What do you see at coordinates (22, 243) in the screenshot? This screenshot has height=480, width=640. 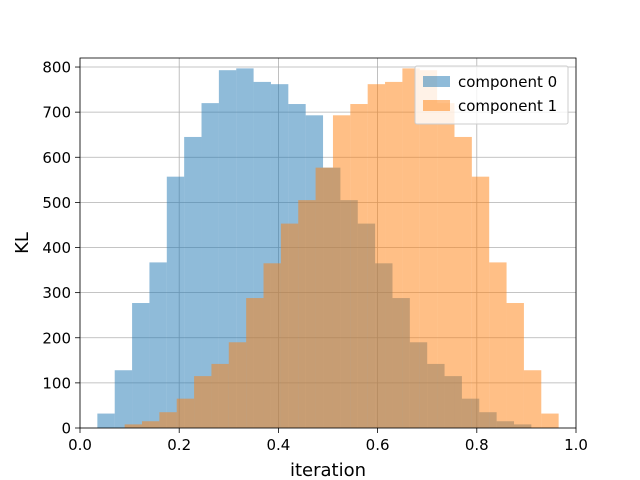 I see `y-axis-label: KL` at bounding box center [22, 243].